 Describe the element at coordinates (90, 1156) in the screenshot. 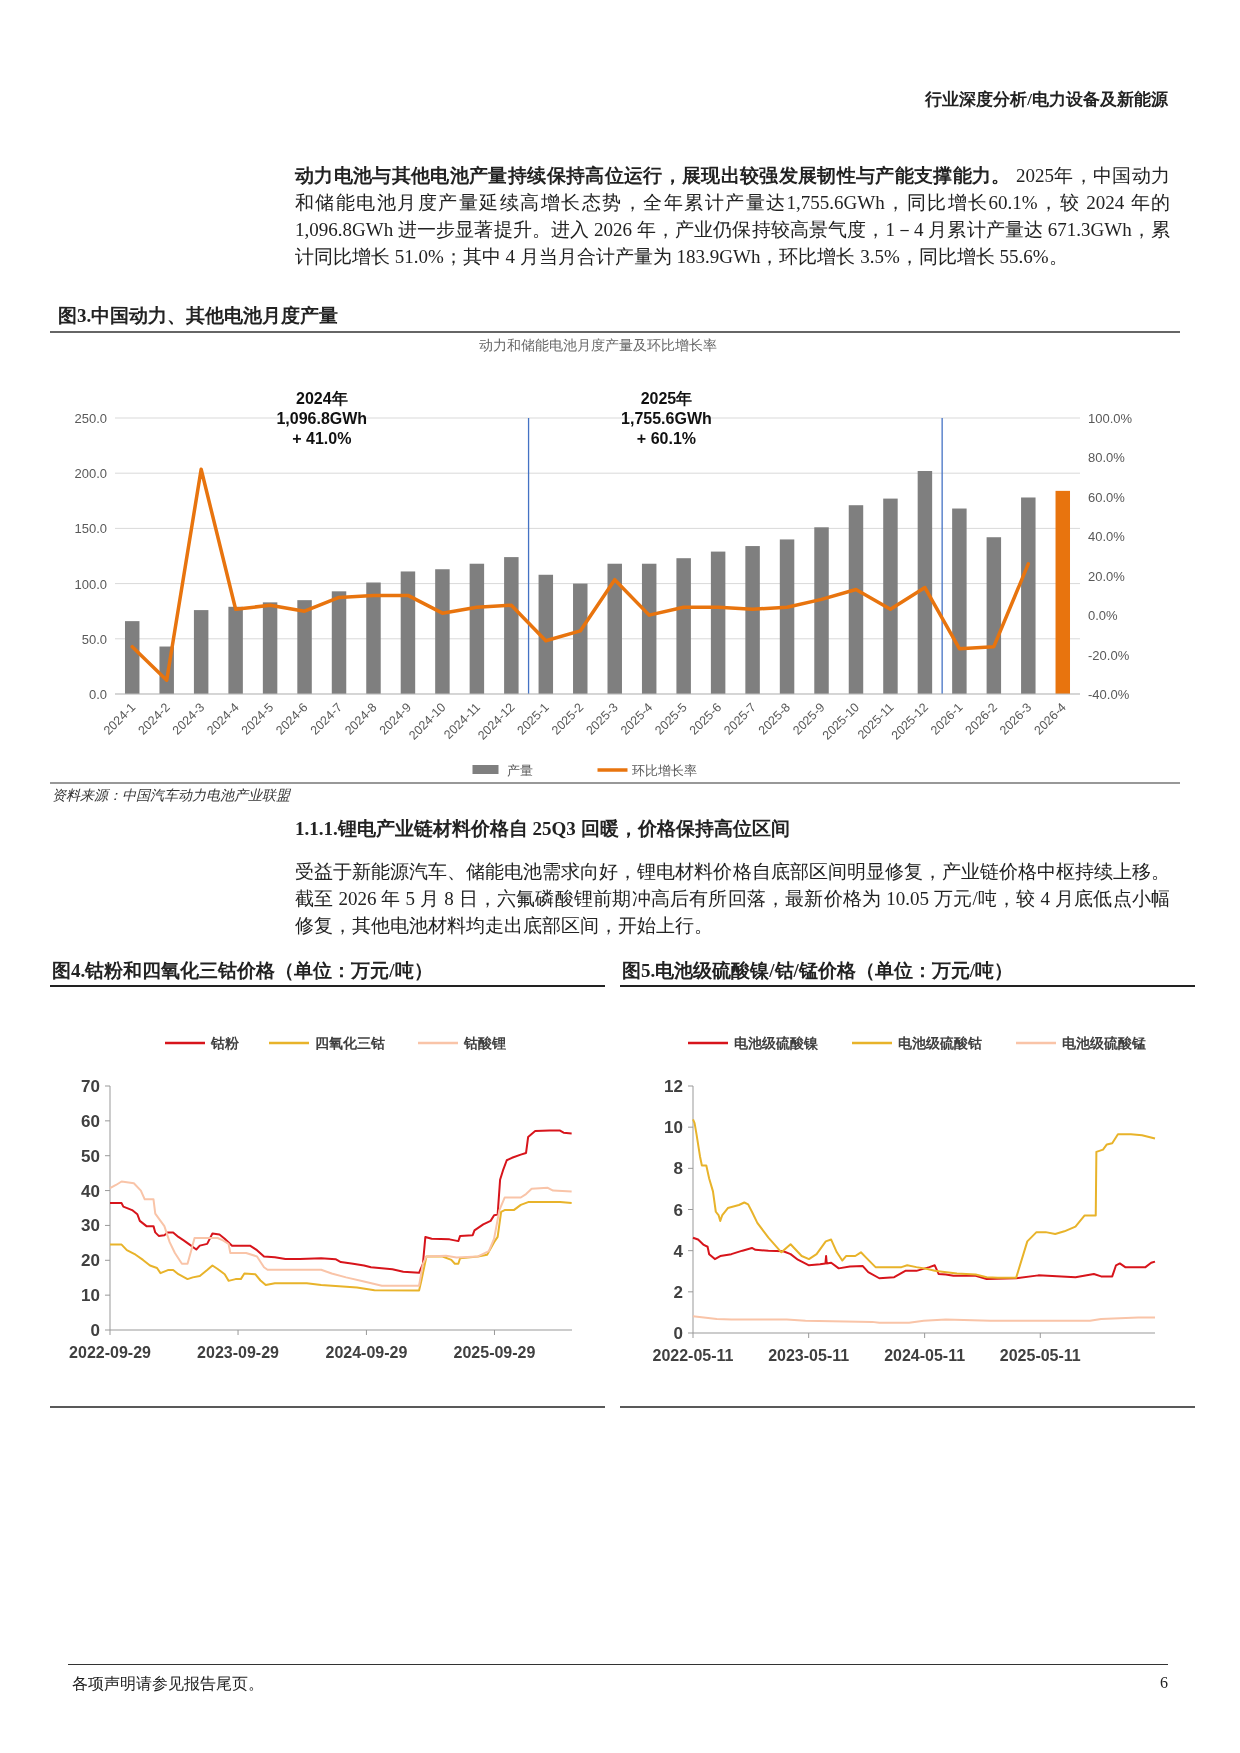

I see `y-tick-label: 50` at that location.